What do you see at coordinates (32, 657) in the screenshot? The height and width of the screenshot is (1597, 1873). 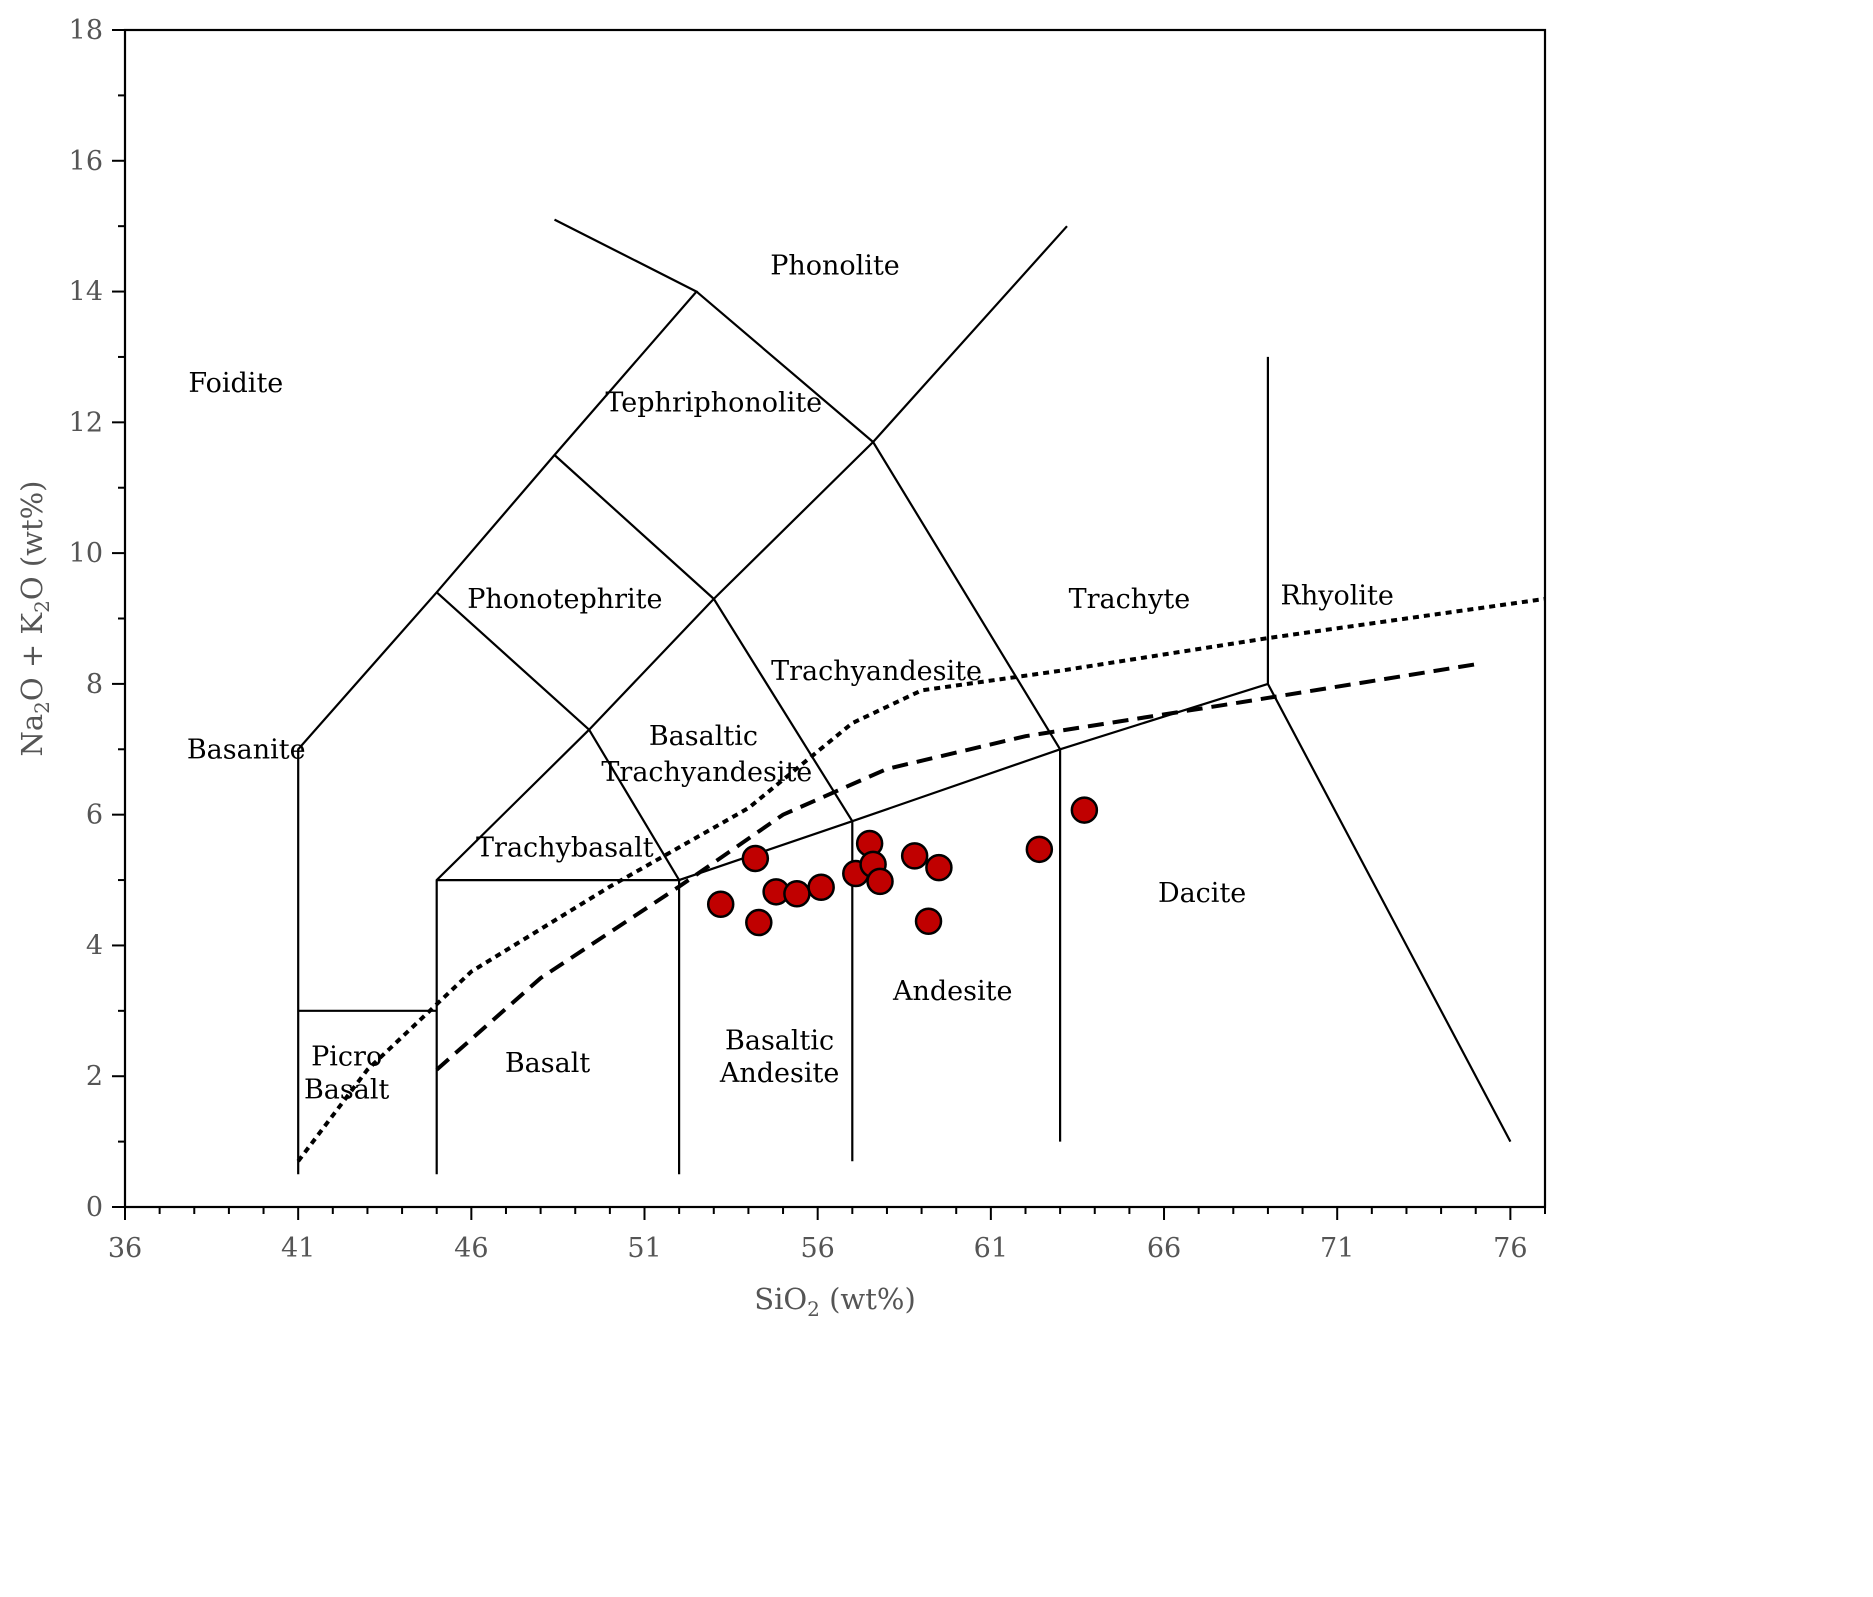 I see `y-title-part: O + K` at bounding box center [32, 657].